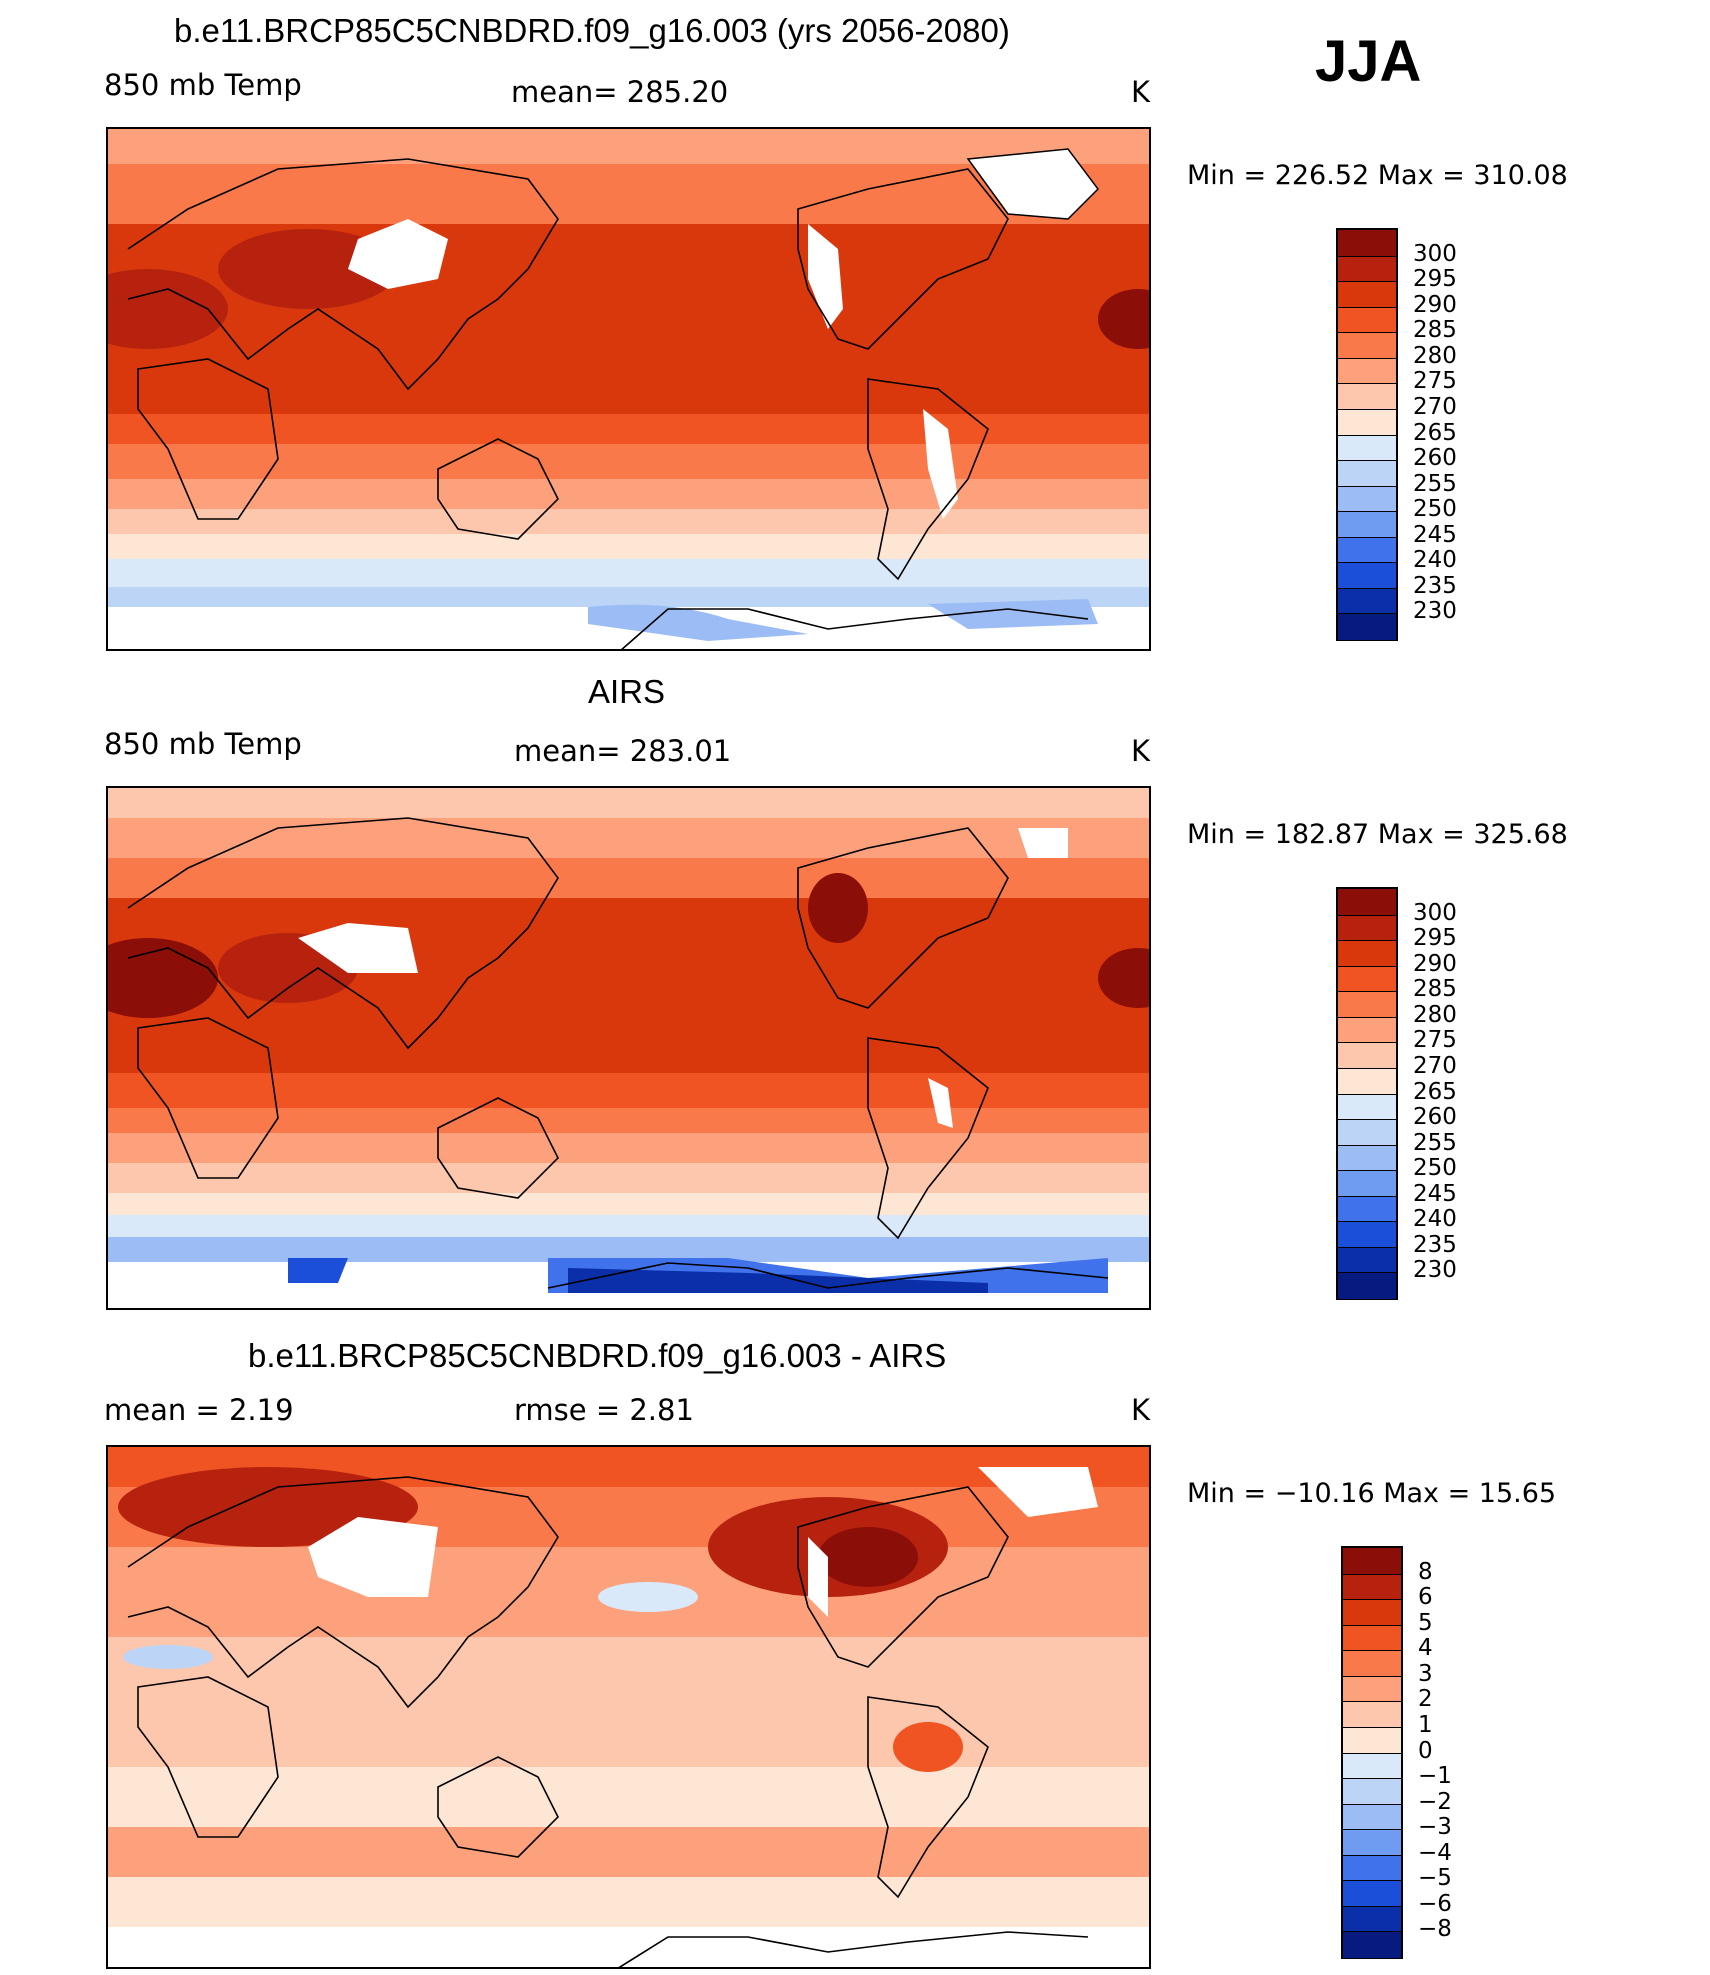 This screenshot has width=1710, height=1975. Describe the element at coordinates (1367, 434) in the screenshot. I see `panel-1-colorbar-box` at that location.